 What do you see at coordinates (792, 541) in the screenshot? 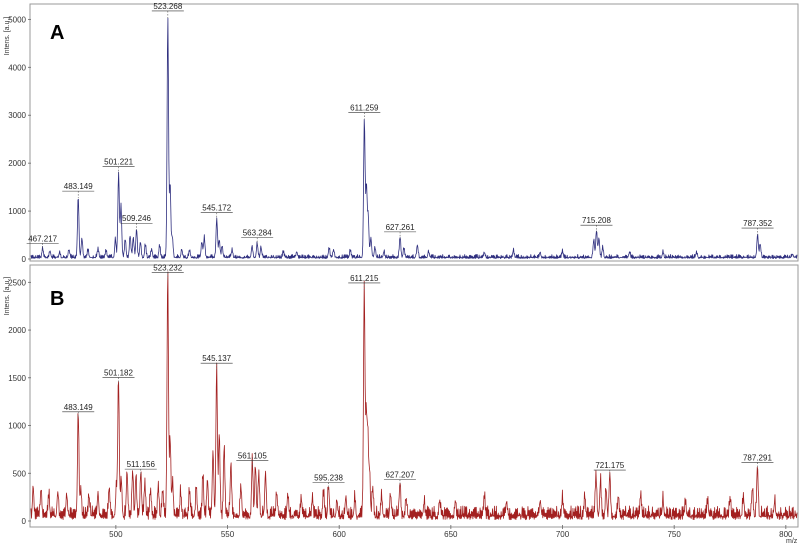
I see `x-axis-label-b: m/z` at bounding box center [792, 541].